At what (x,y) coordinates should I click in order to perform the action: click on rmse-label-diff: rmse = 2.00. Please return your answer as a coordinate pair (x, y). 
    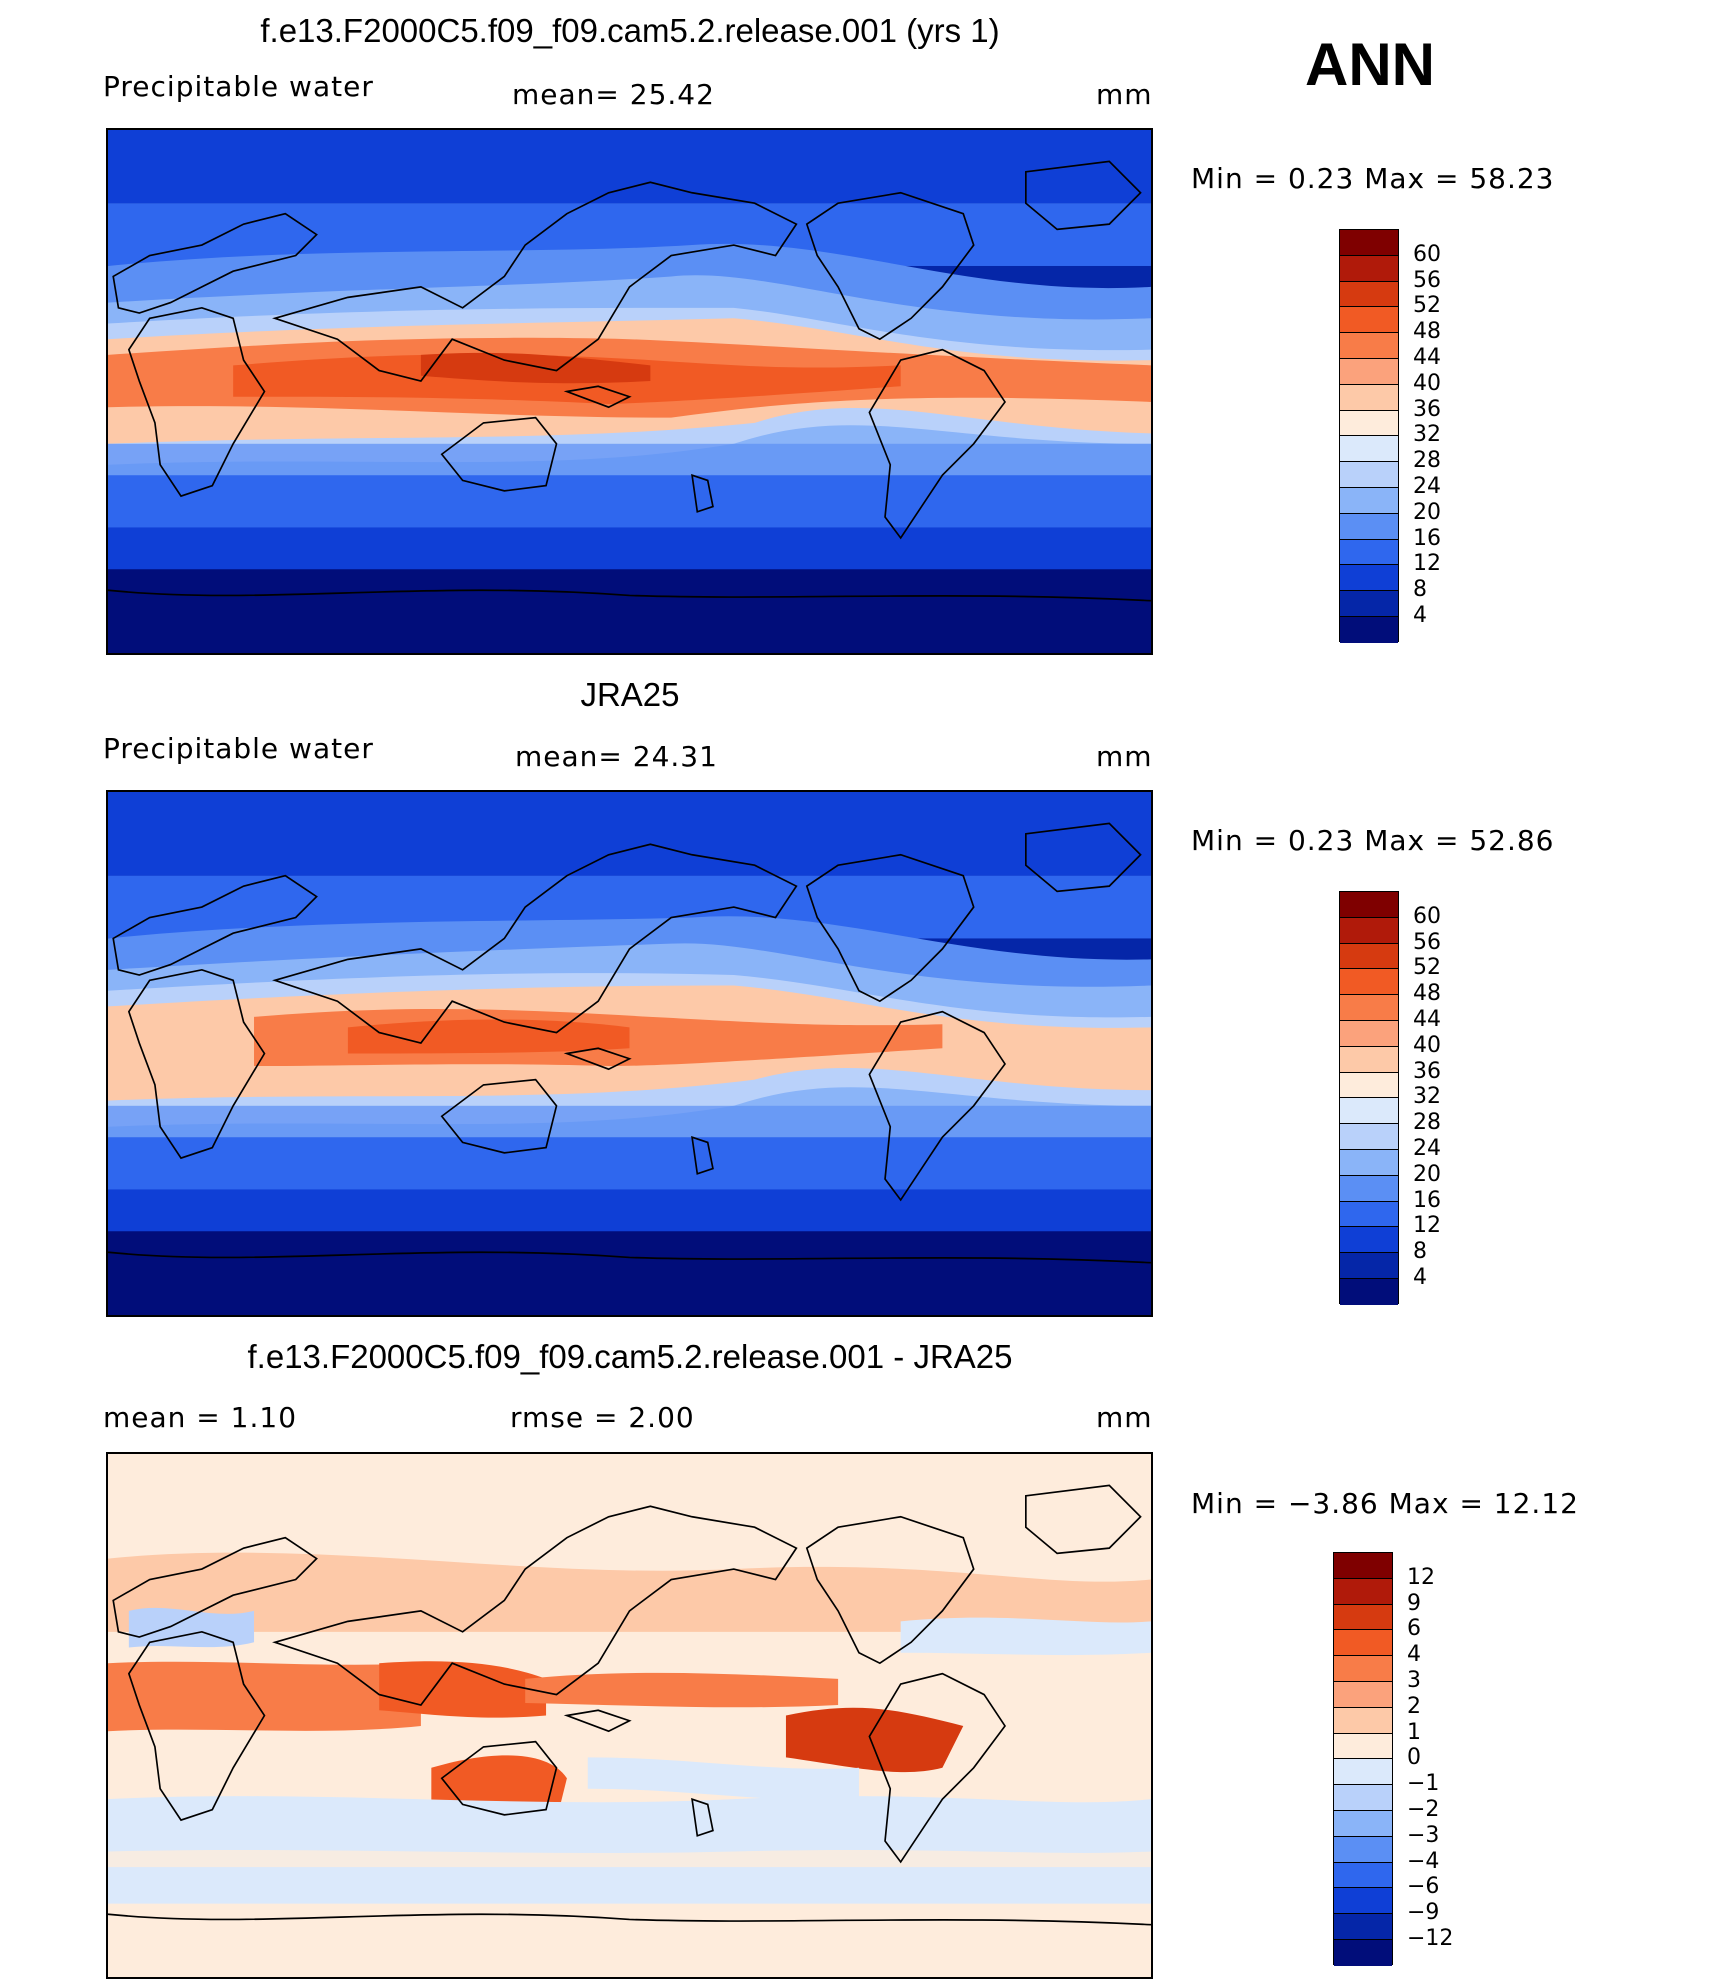
    Looking at the image, I should click on (602, 1417).